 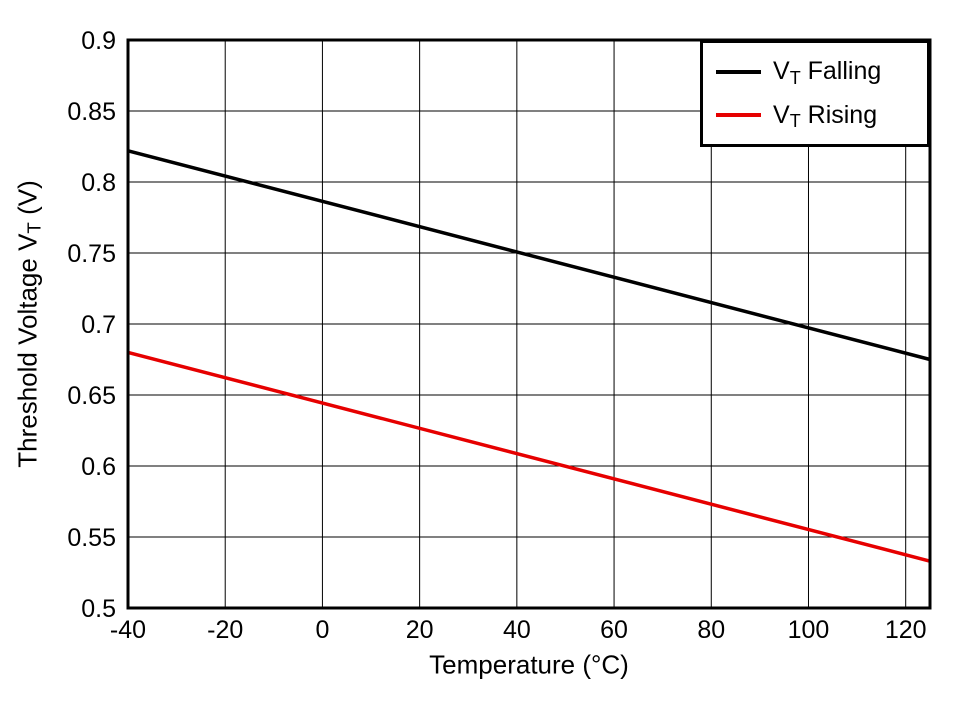 What do you see at coordinates (91, 538) in the screenshot?
I see `y-tick-label: 0.55` at bounding box center [91, 538].